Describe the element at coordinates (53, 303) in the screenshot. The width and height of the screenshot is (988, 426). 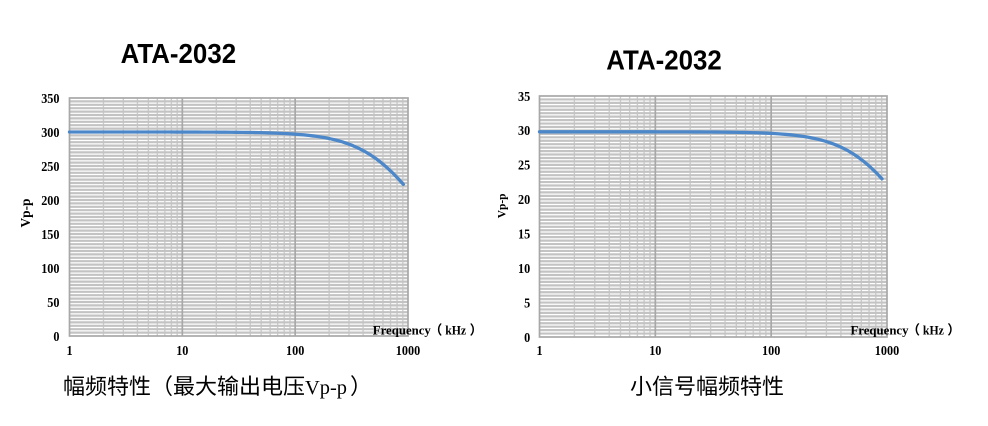
I see `svg-text: 50` at that location.